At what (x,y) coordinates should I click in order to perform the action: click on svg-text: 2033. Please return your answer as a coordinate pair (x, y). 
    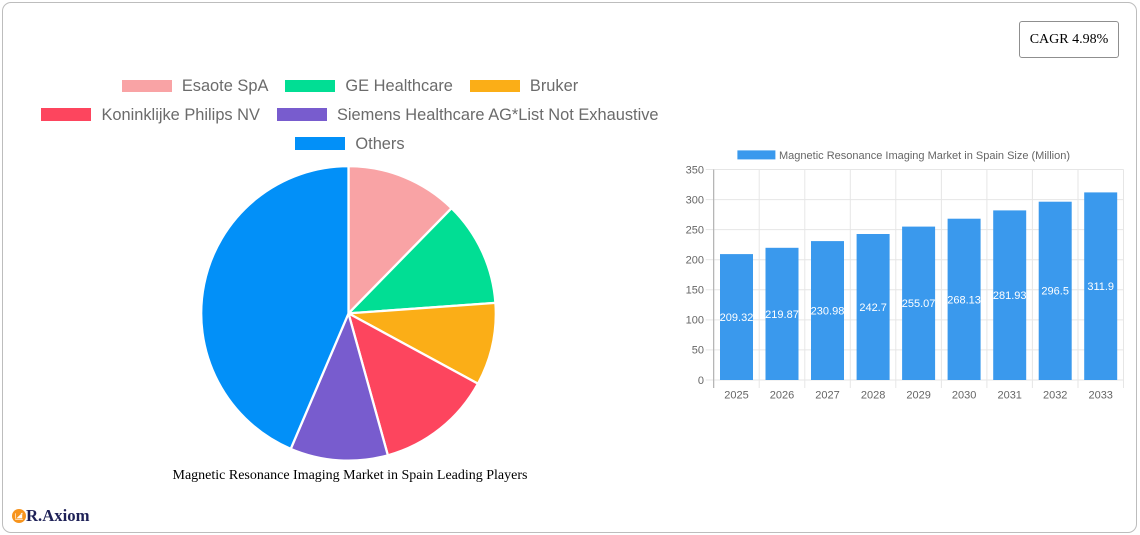
    Looking at the image, I should click on (1100, 396).